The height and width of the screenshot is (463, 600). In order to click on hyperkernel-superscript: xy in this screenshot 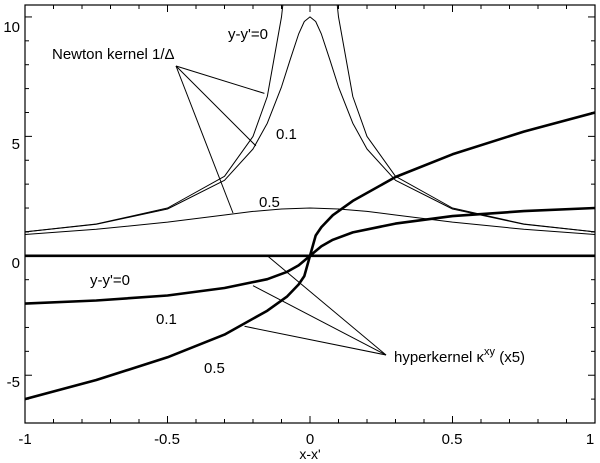, I will do `click(490, 352)`.